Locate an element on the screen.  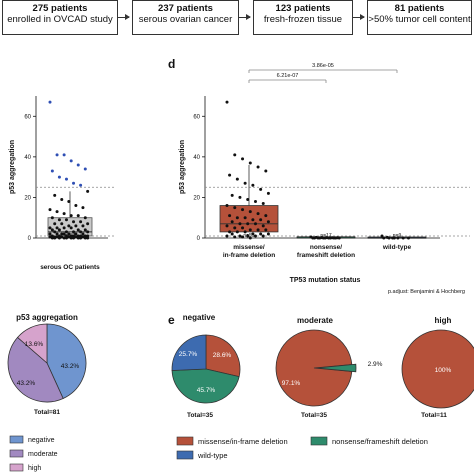
panel-letter-d: d is located at coordinates (172, 64).